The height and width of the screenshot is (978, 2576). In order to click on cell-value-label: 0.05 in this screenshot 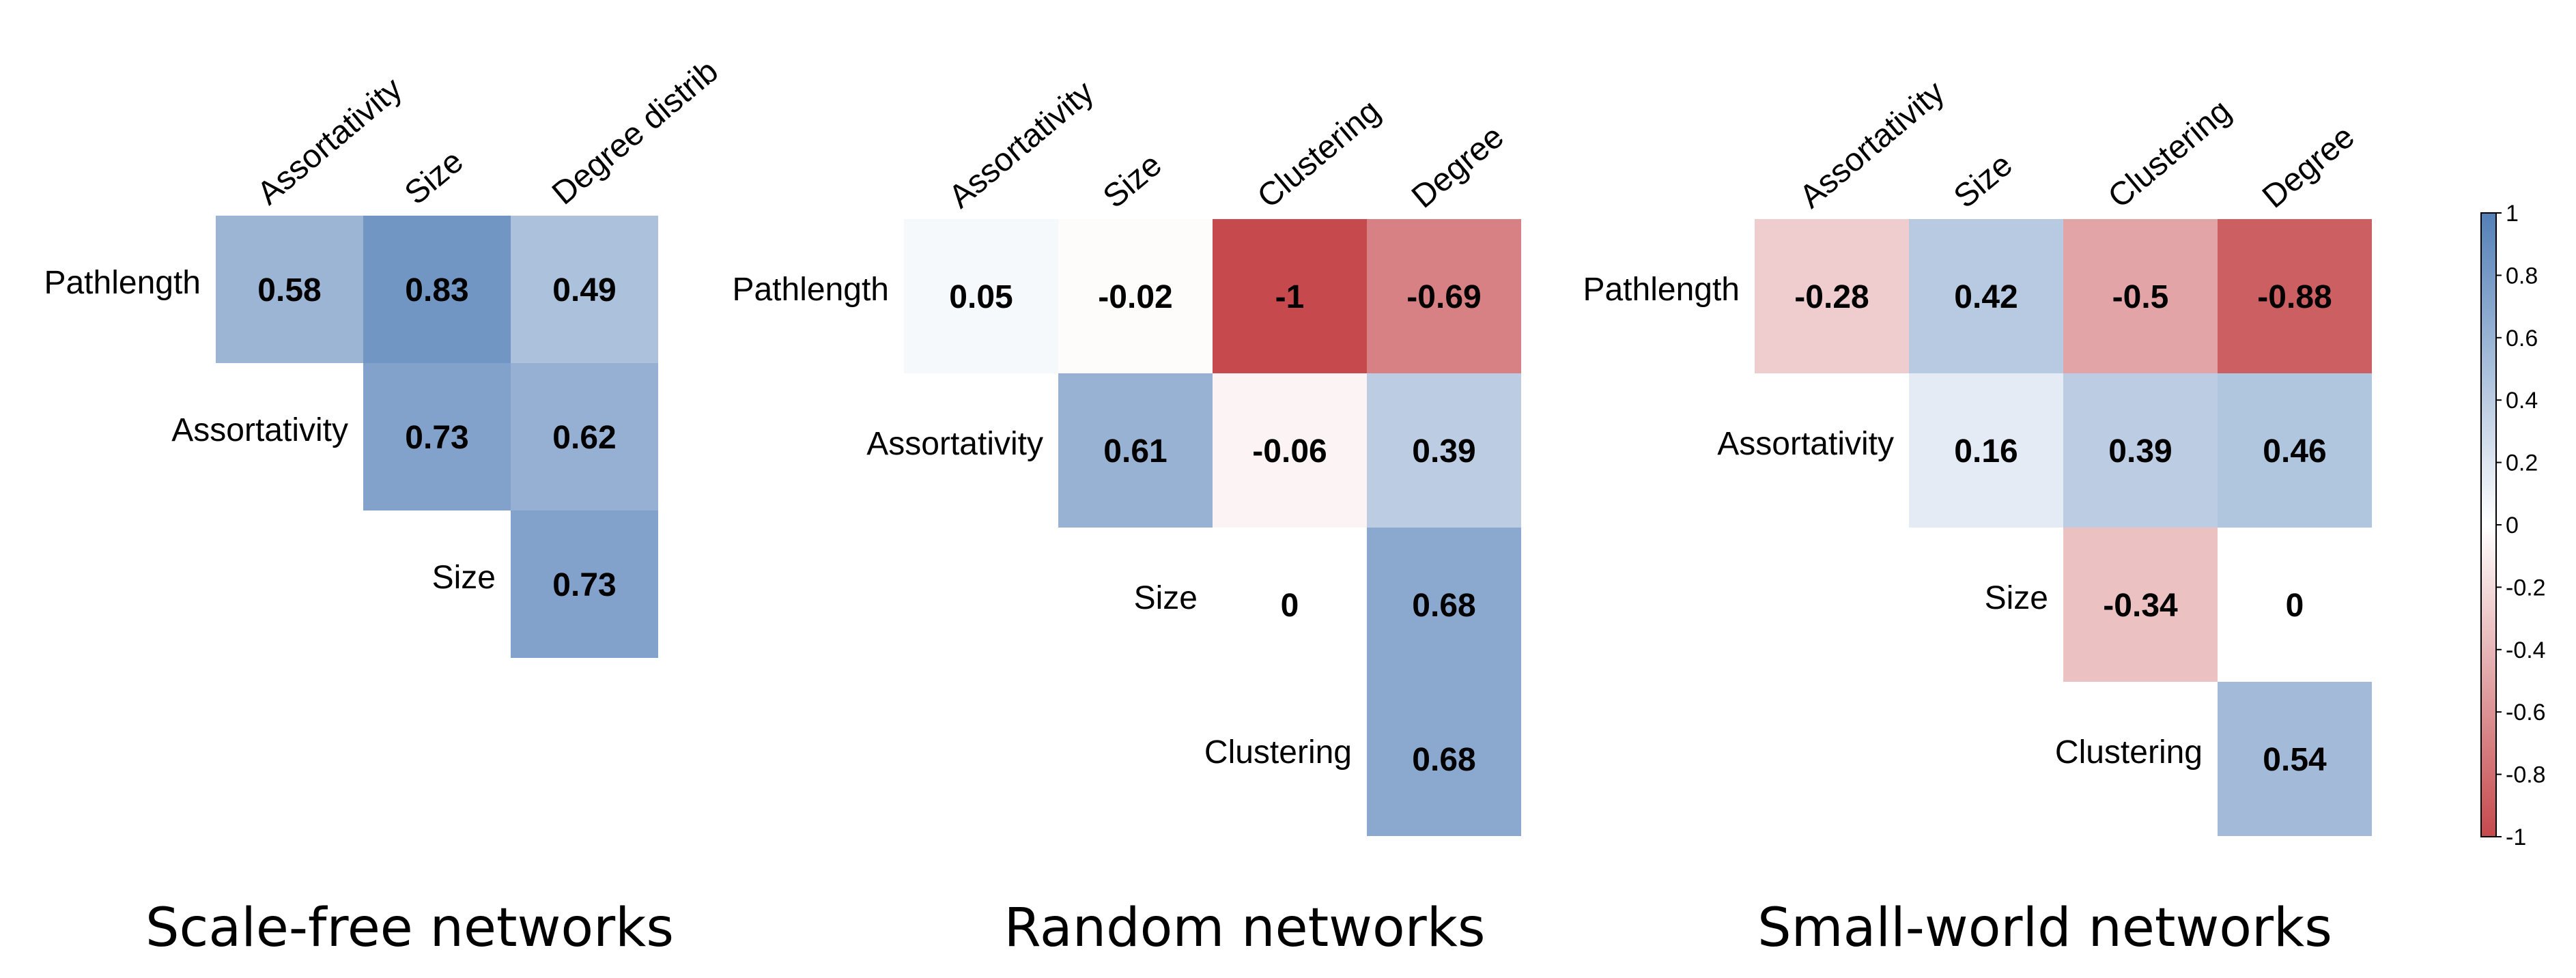, I will do `click(981, 297)`.